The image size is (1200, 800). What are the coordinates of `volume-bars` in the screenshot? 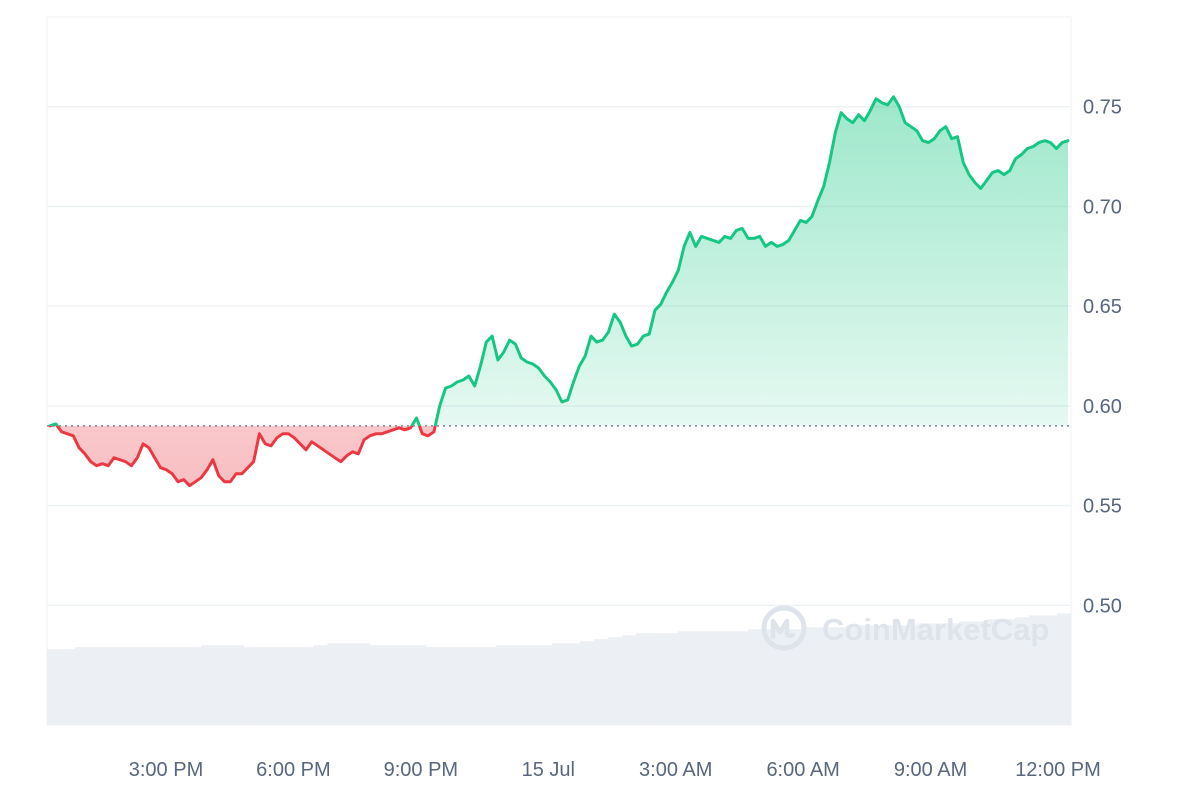 It's located at (559, 669).